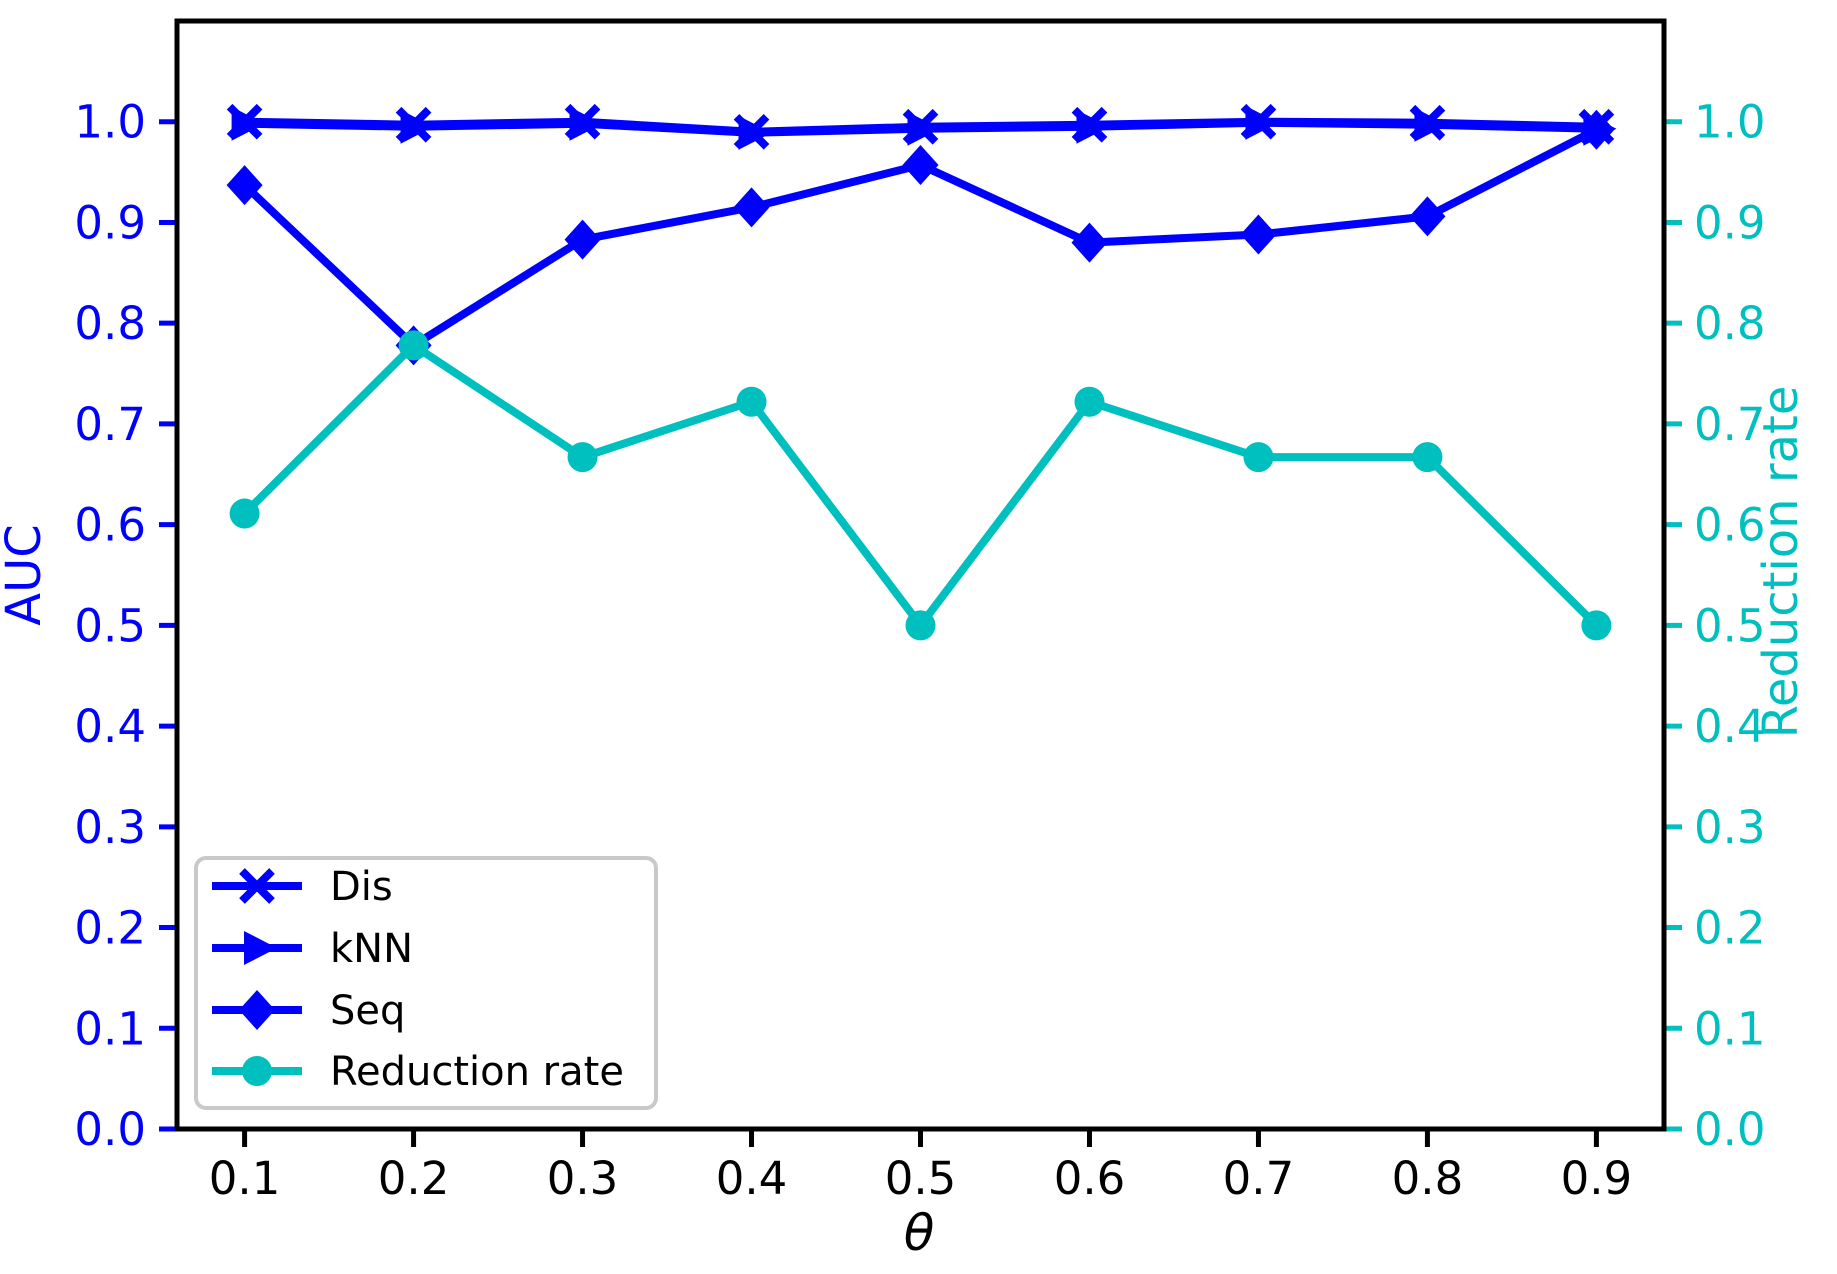 The height and width of the screenshot is (1274, 1837). What do you see at coordinates (477, 1072) in the screenshot?
I see `legend-label: Reduction rate` at bounding box center [477, 1072].